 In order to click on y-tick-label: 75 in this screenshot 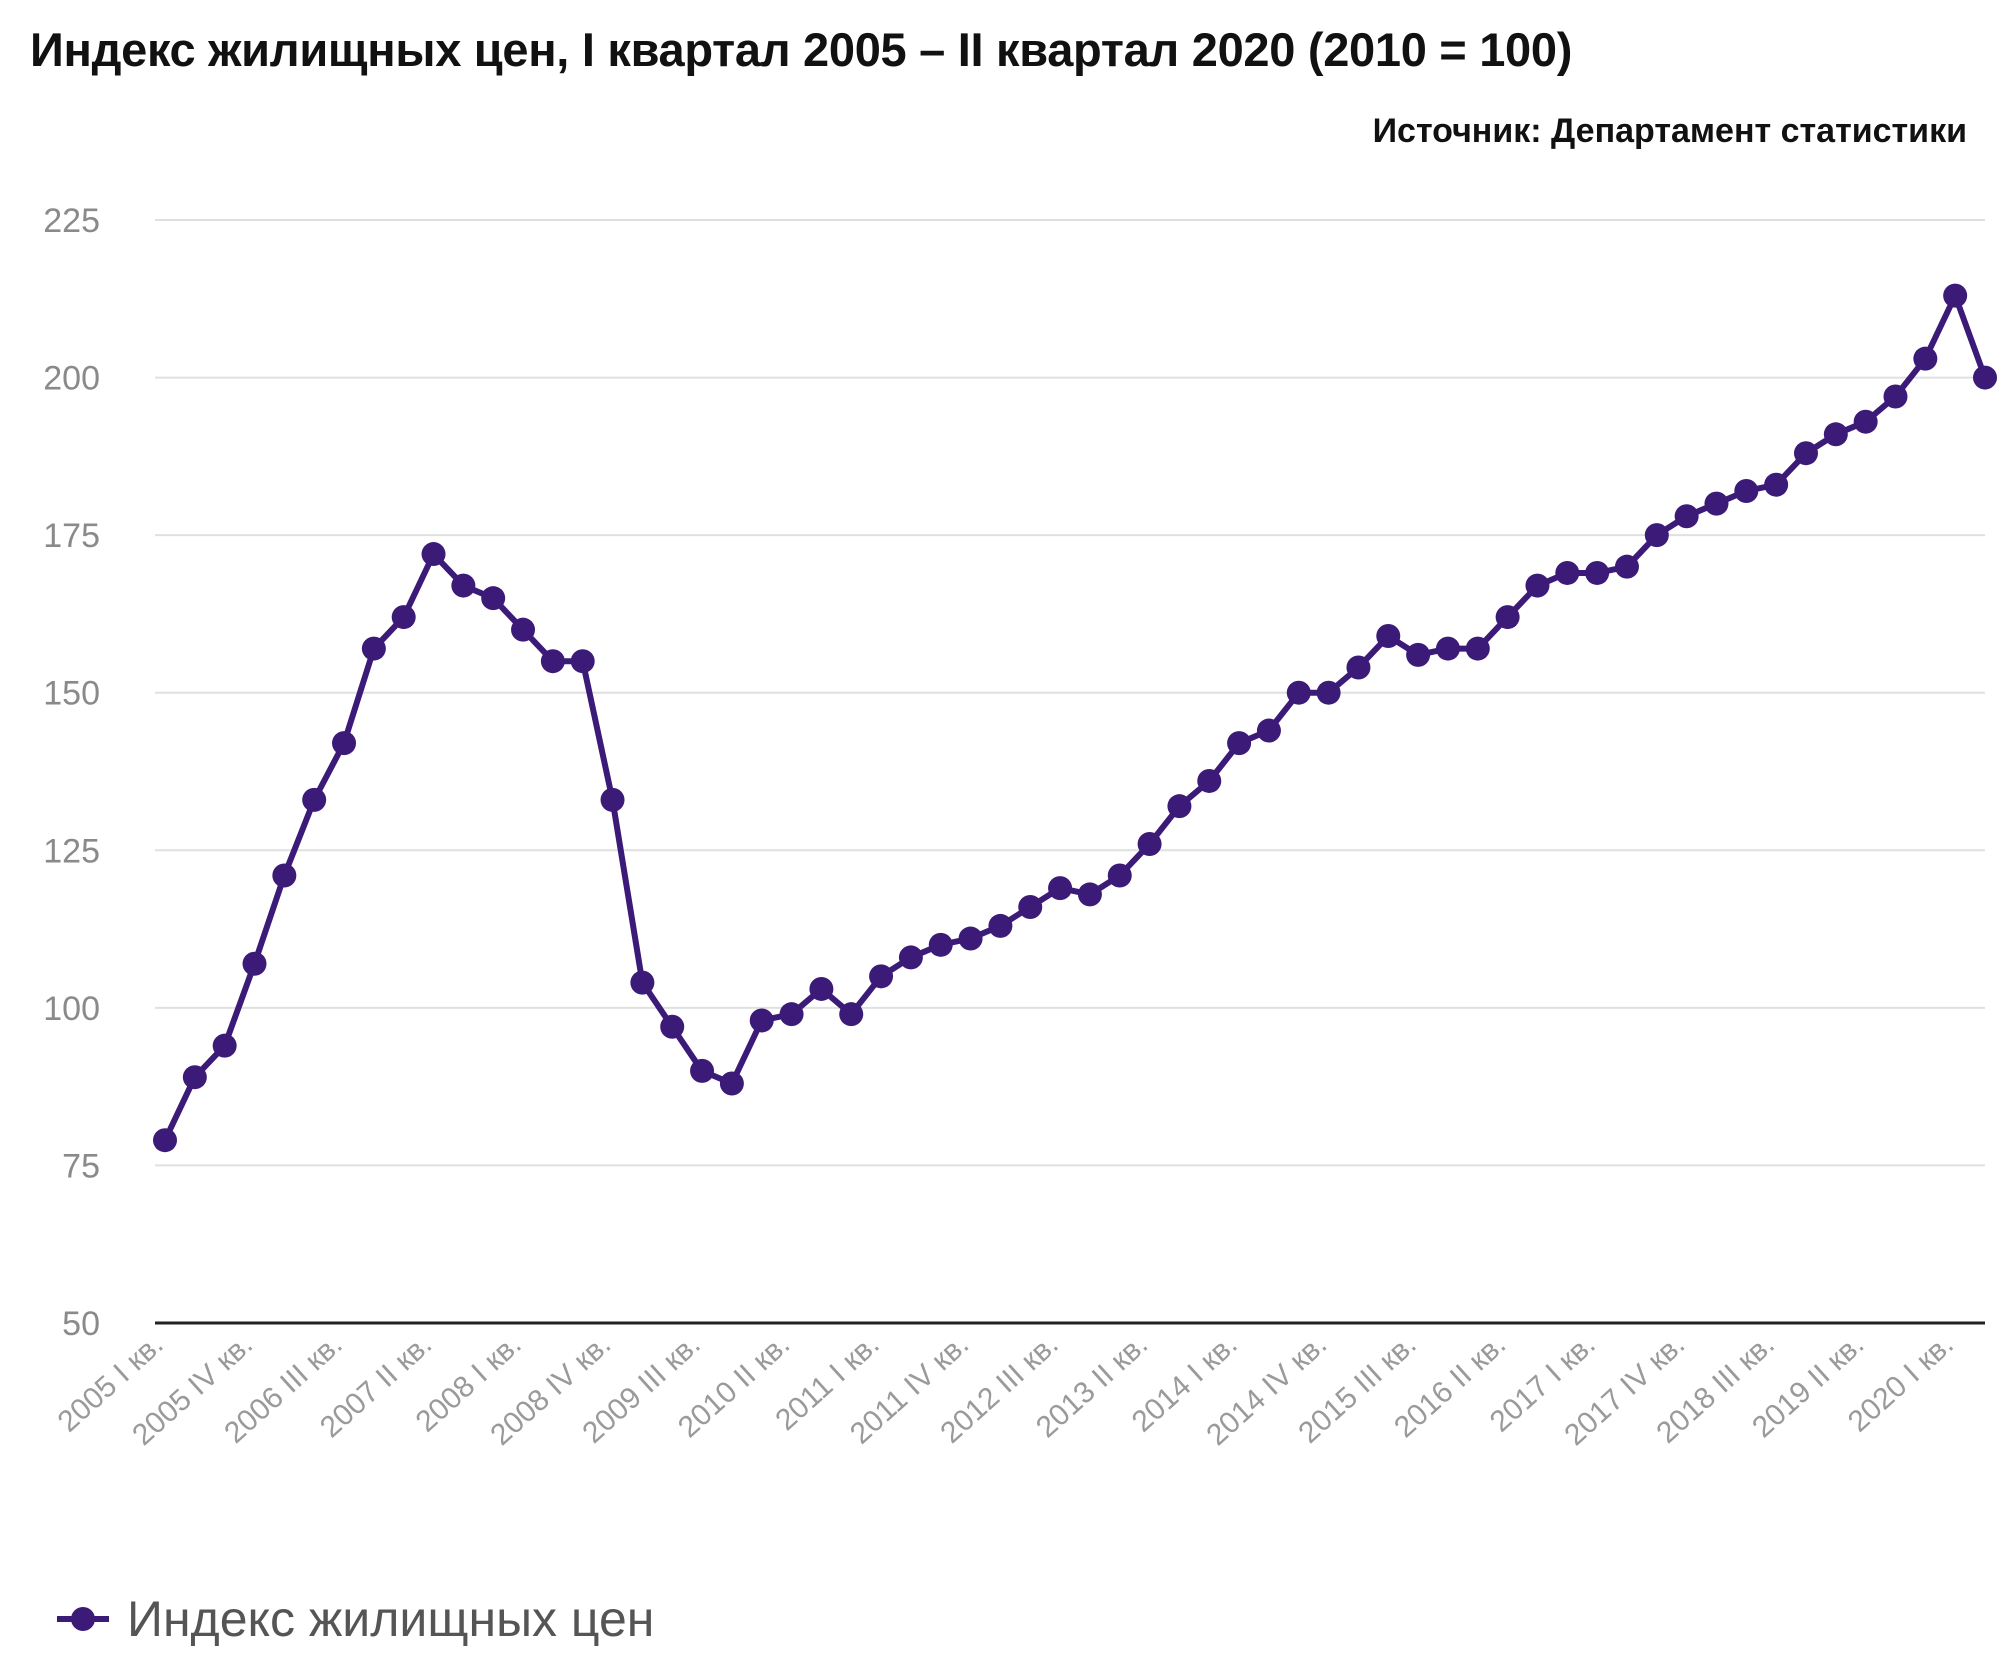, I will do `click(81, 1166)`.